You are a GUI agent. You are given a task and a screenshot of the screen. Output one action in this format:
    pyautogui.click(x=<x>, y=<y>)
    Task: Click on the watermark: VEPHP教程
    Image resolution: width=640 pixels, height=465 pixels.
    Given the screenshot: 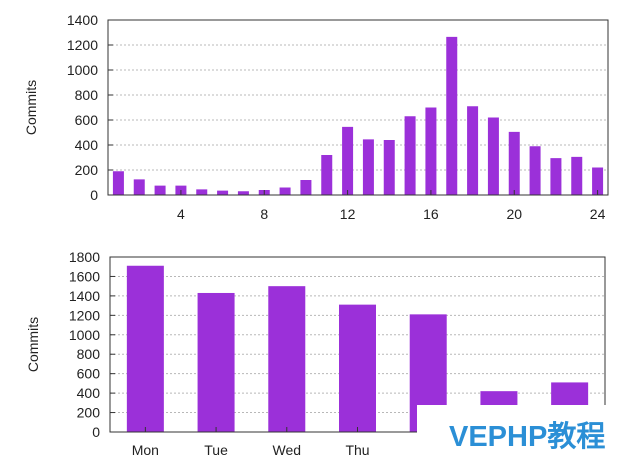 What is the action you would take?
    pyautogui.click(x=528, y=435)
    